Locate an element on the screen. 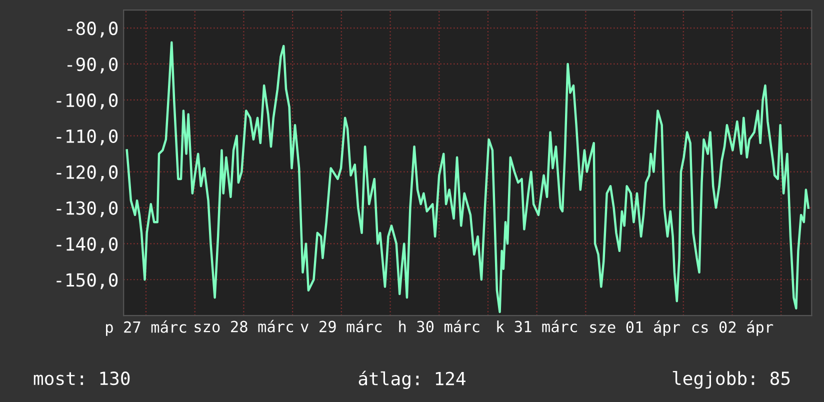  x-tick-label: p 27 márc is located at coordinates (146, 328).